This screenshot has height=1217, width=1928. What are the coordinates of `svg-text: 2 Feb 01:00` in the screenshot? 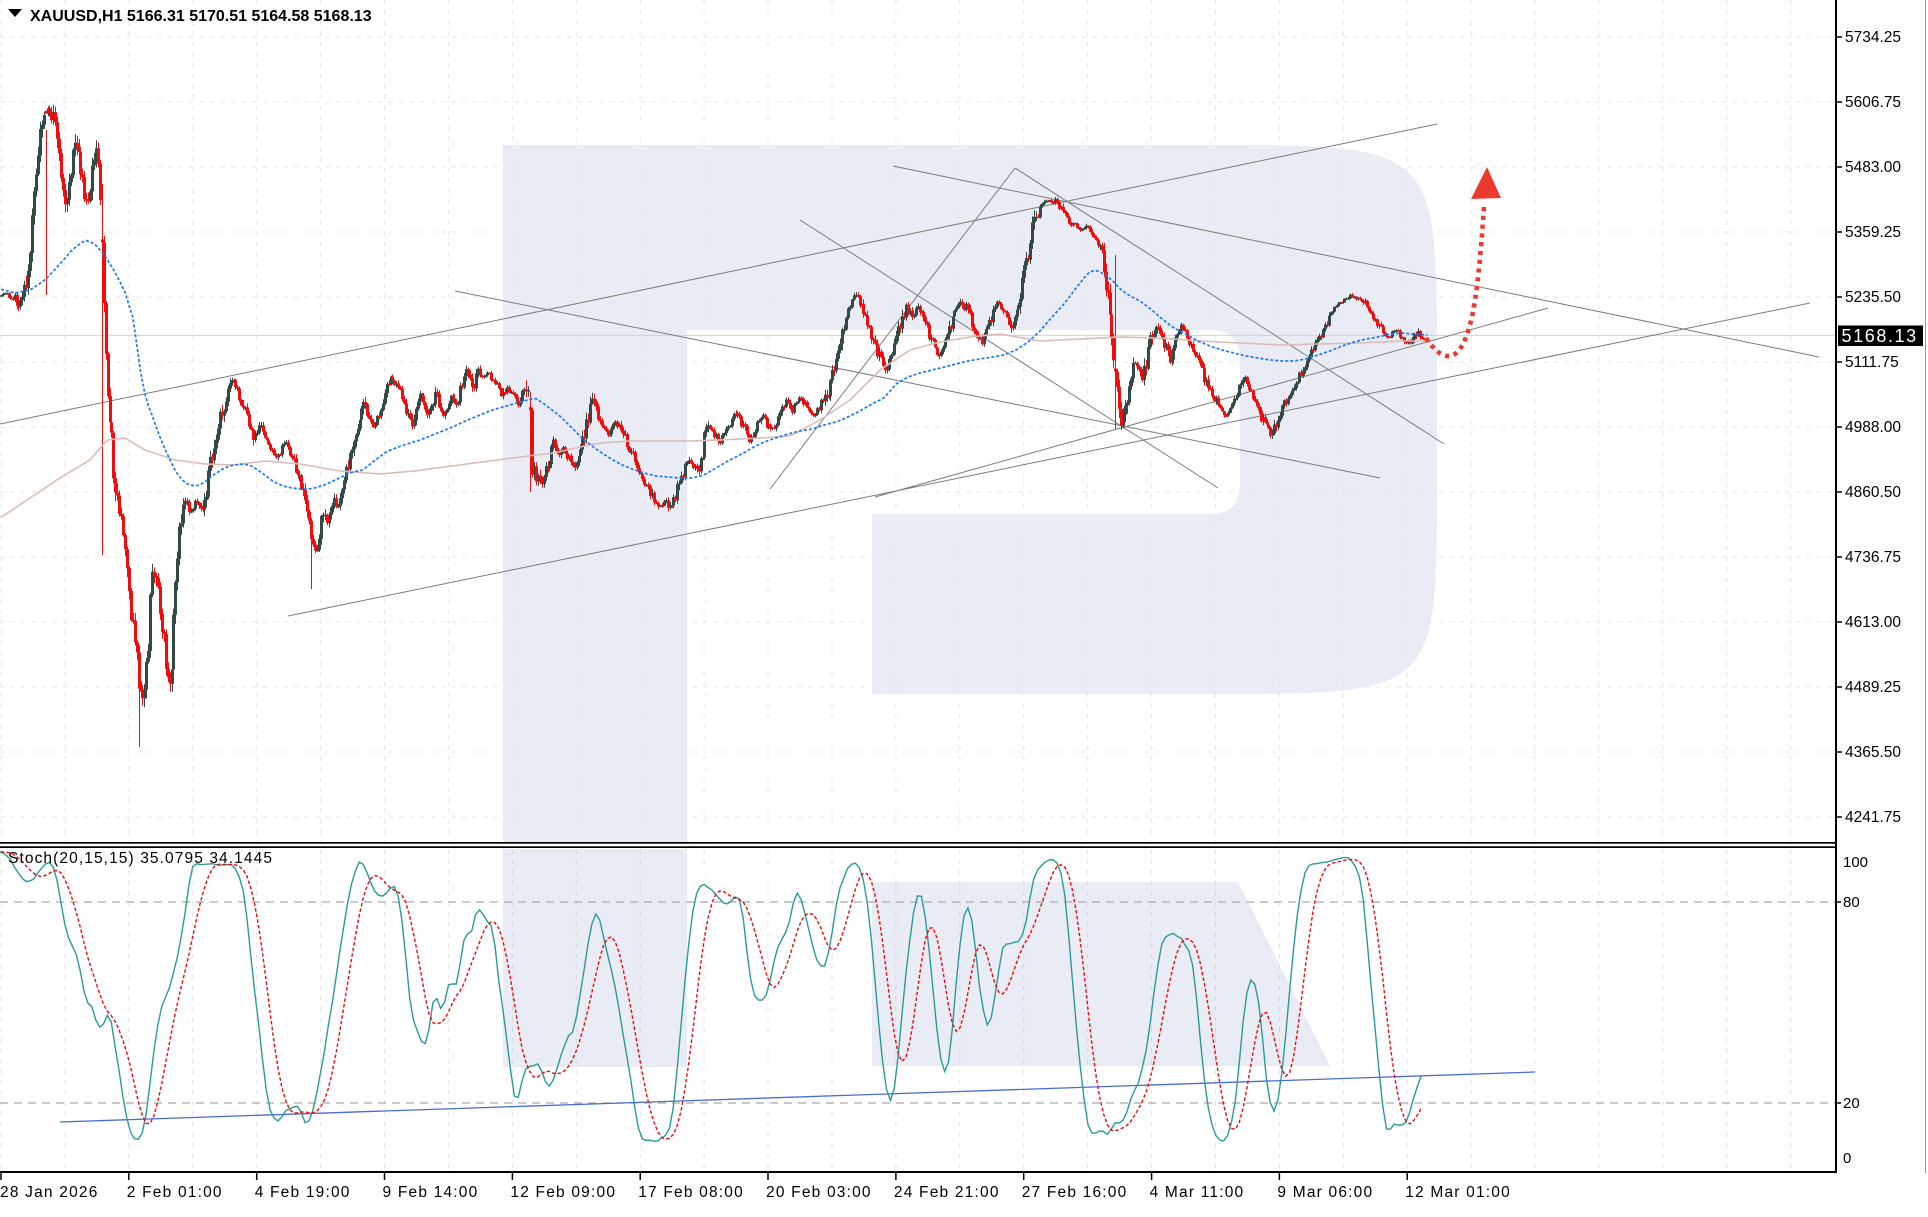 It's located at (175, 1192).